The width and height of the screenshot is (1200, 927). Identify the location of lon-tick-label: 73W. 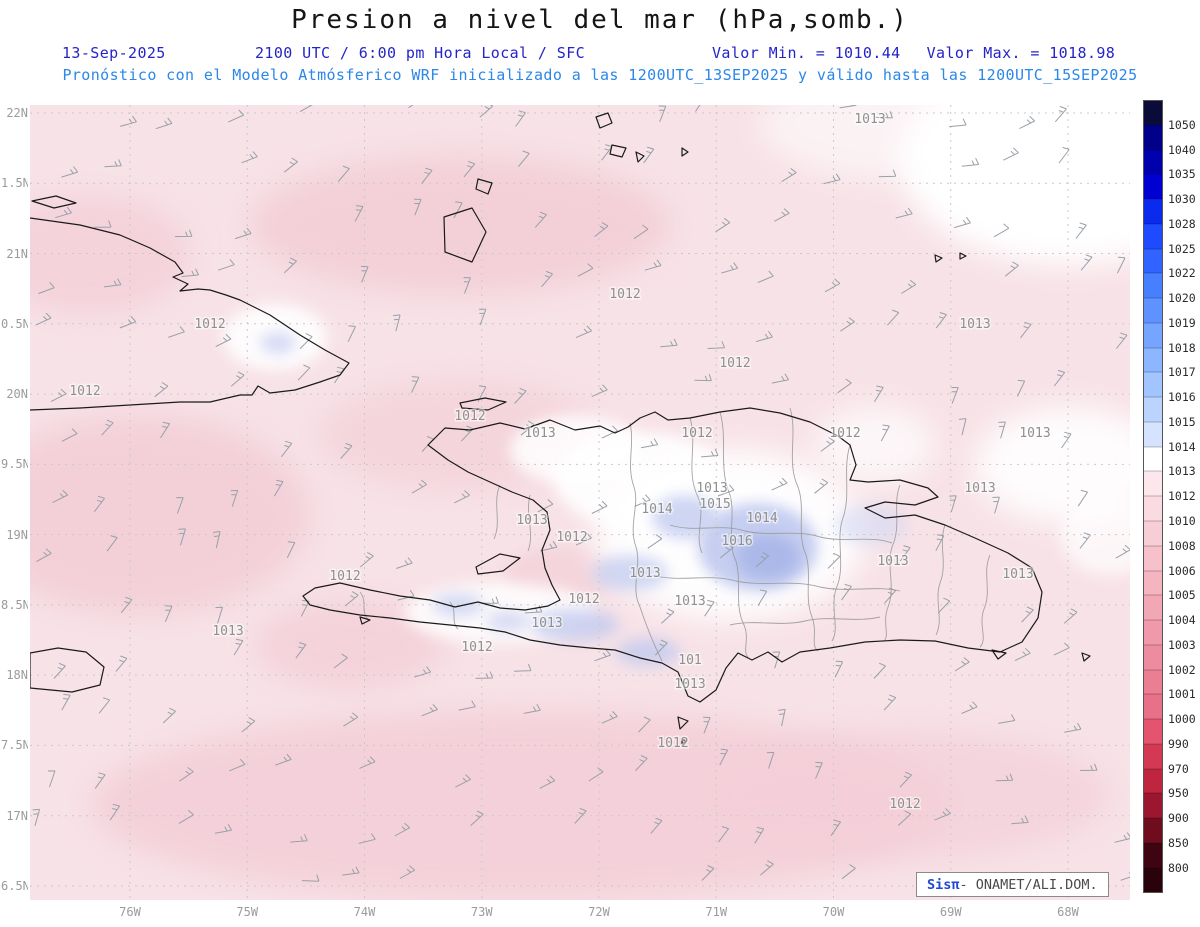
(481, 912).